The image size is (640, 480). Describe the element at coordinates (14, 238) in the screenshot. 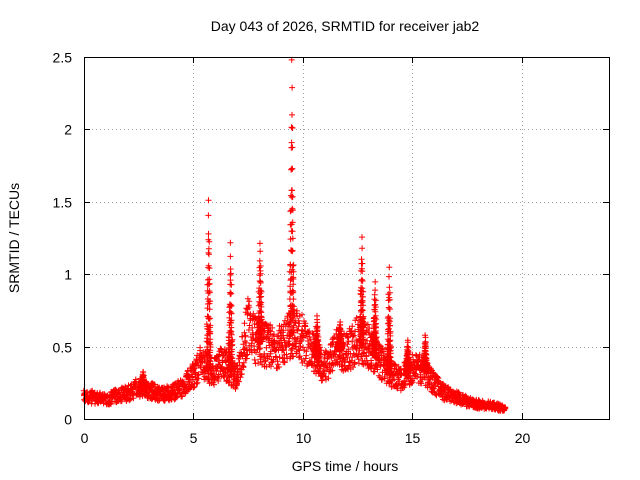

I see `y-axis-label: SRMTID / TECUs` at that location.